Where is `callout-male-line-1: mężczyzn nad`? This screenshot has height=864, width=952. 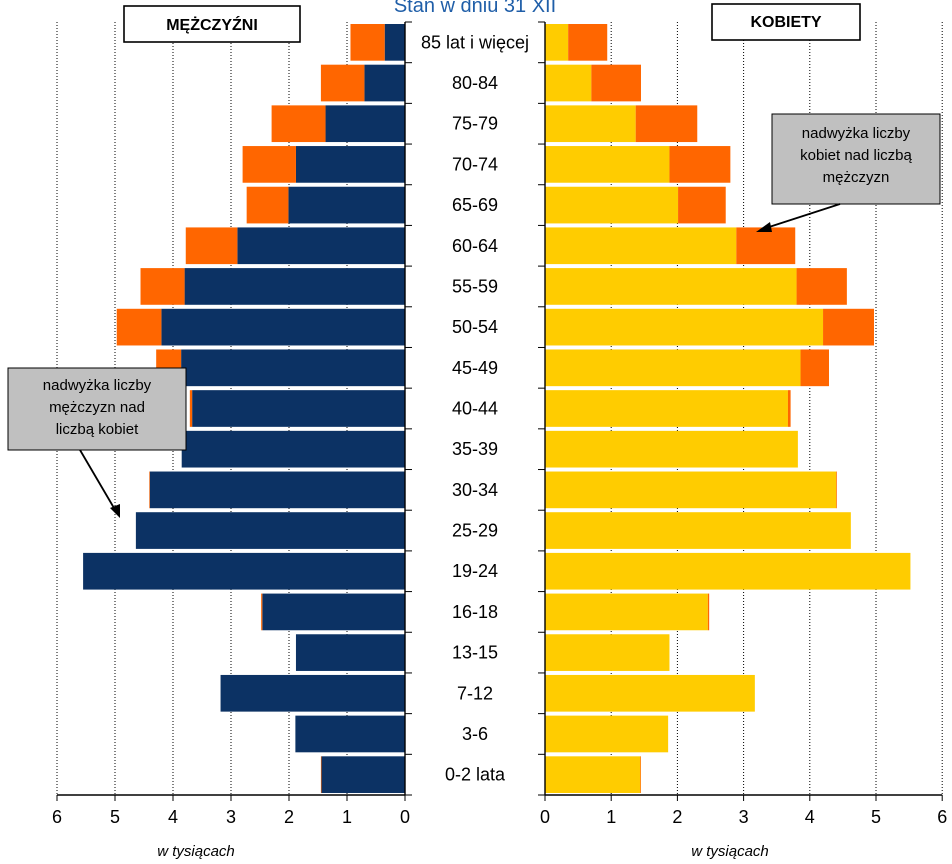 callout-male-line-1: mężczyzn nad is located at coordinates (97, 407).